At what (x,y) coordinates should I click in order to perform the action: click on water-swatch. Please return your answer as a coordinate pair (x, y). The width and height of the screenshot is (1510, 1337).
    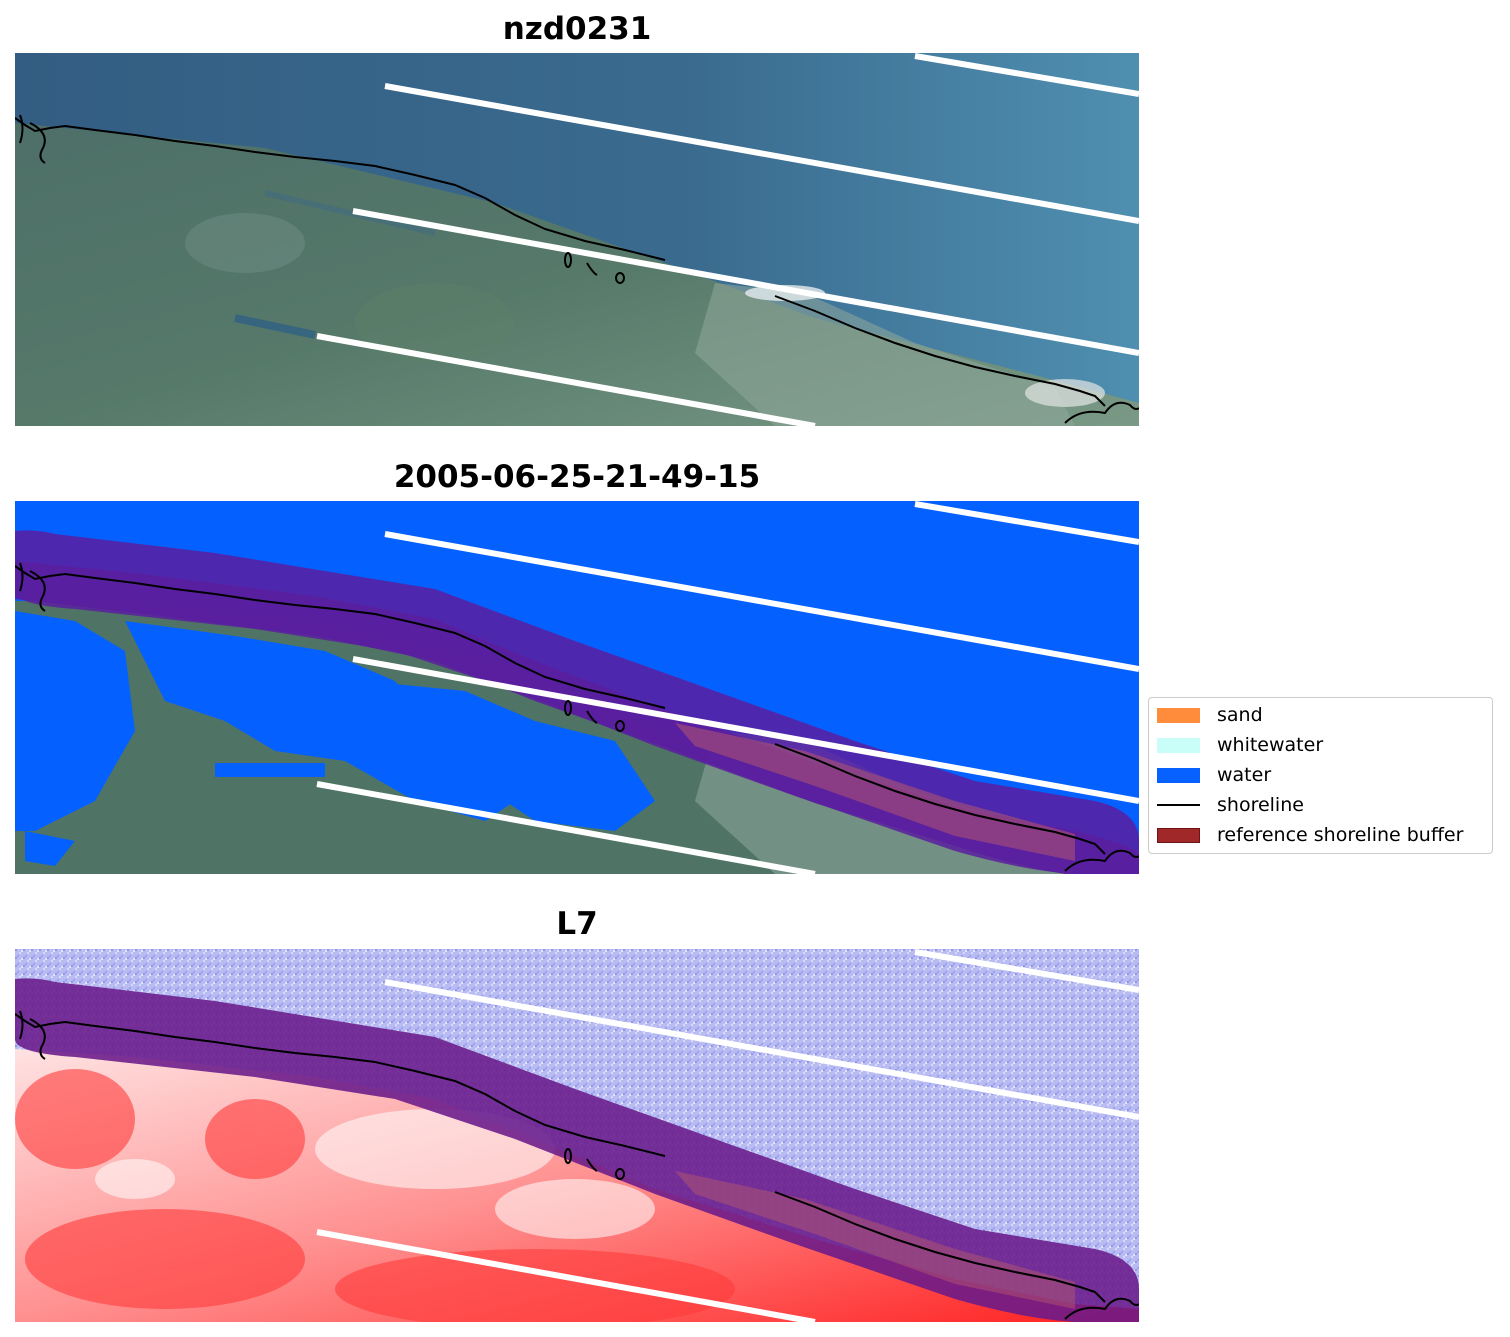
    Looking at the image, I should click on (1178, 775).